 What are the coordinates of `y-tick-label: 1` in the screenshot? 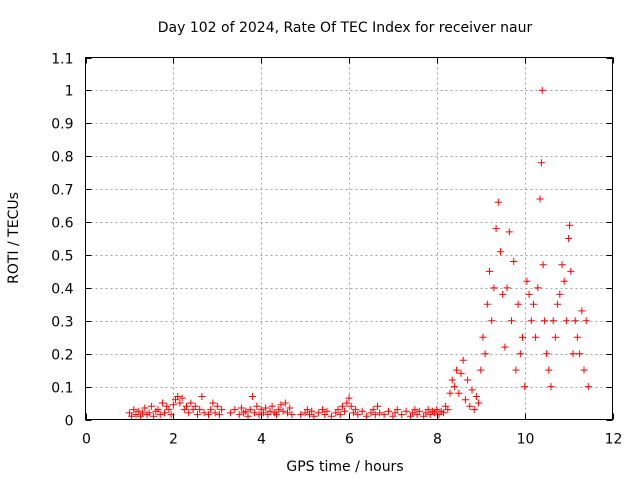 It's located at (69, 92).